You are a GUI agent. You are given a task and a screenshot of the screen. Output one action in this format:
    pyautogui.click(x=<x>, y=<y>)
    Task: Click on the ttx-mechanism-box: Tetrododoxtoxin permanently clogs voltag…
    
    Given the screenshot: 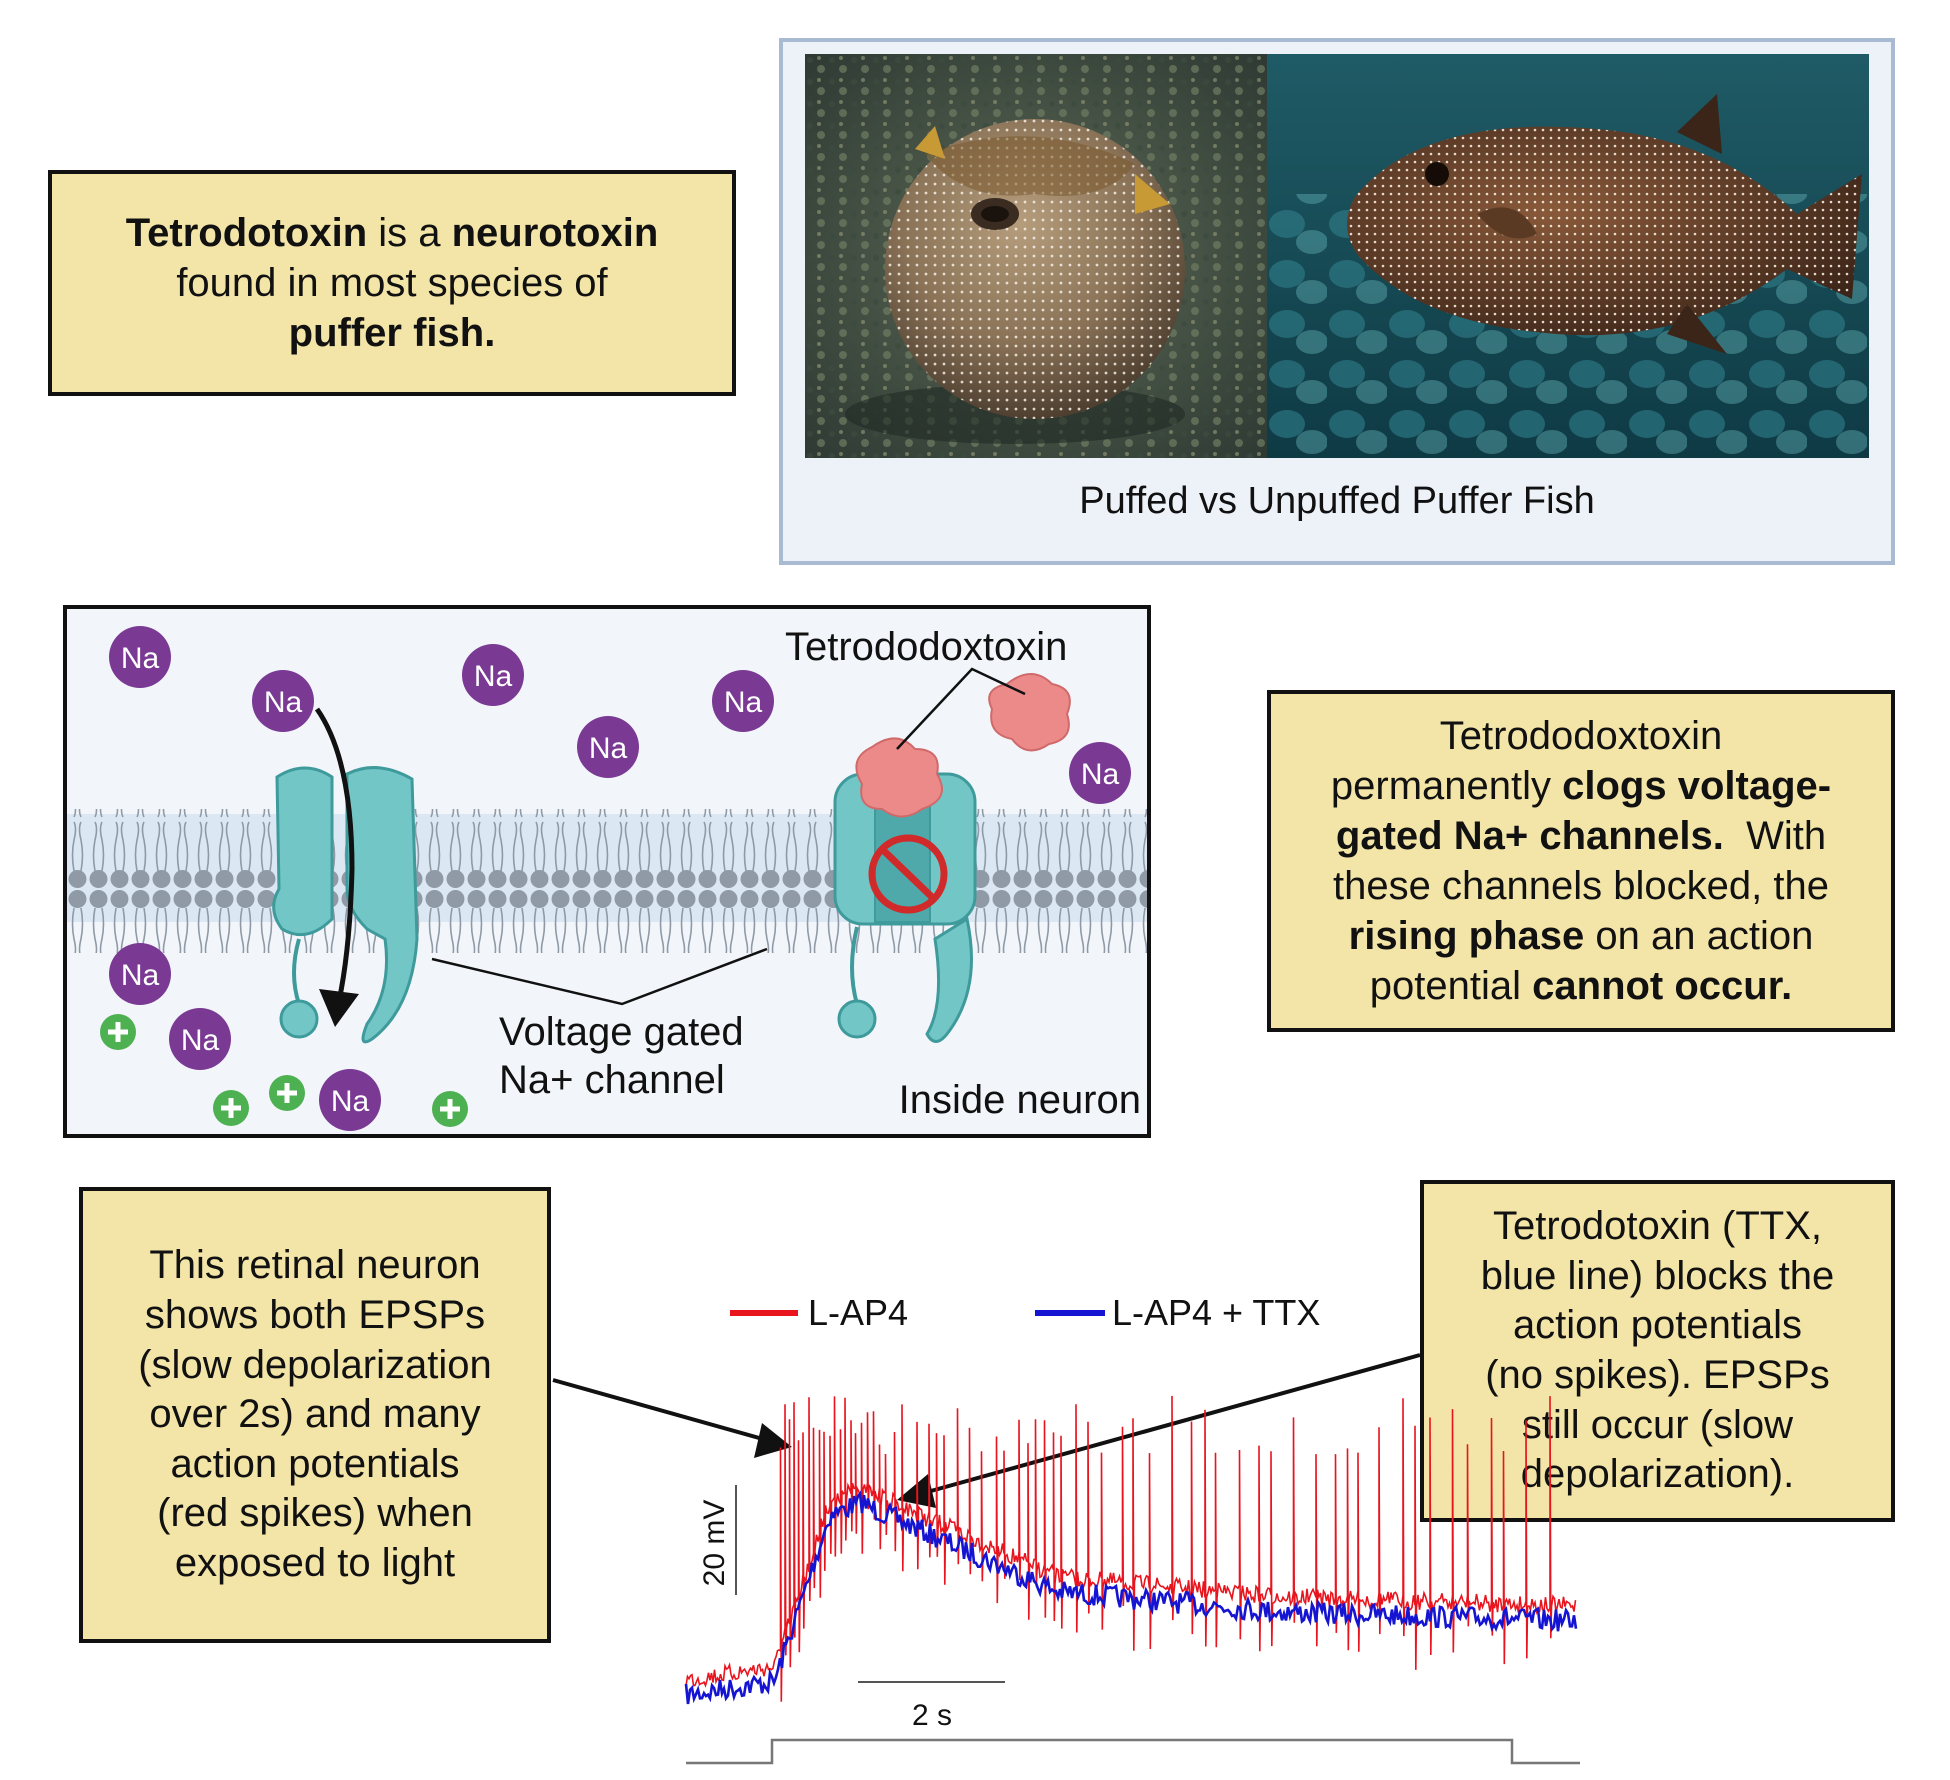 What is the action you would take?
    pyautogui.click(x=1581, y=861)
    